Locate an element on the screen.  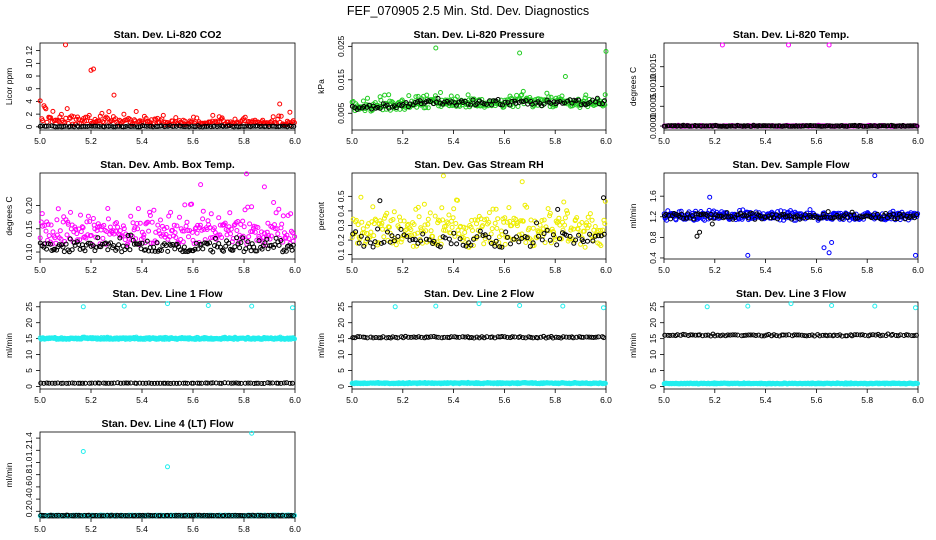
y-tick-label: 0.005 is located at coordinates (341, 113).